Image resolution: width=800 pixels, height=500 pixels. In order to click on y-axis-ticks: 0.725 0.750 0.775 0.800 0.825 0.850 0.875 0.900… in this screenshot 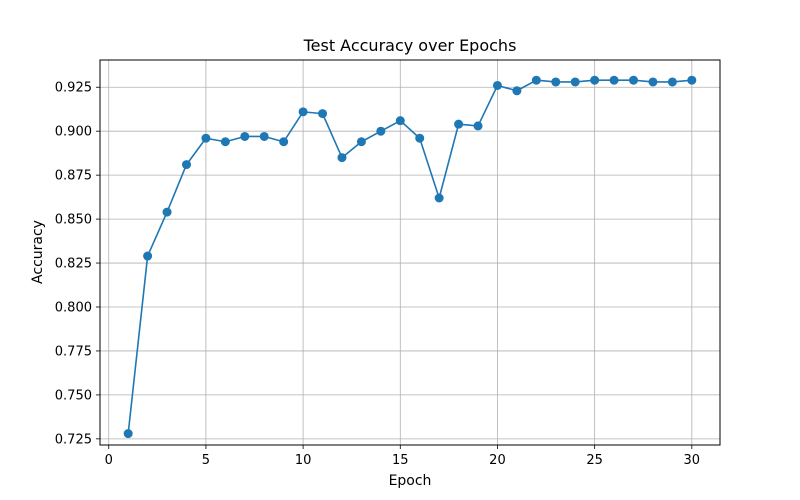, I will do `click(77, 264)`.